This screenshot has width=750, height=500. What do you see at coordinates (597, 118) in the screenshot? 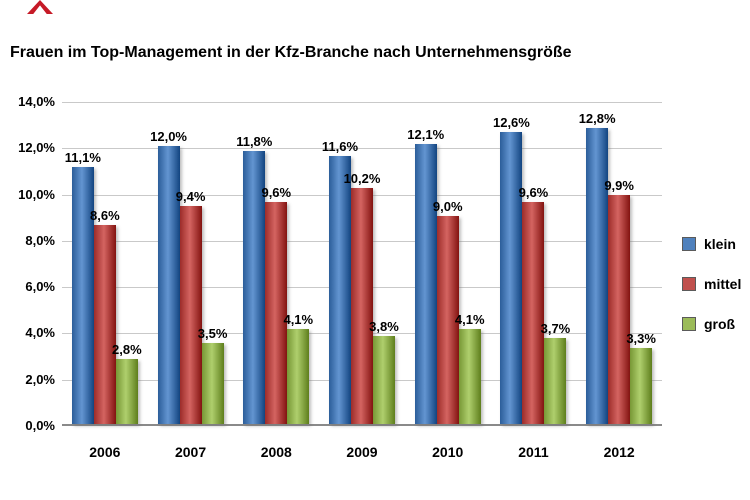
I see `value-label-klein-2012: 12,8%` at bounding box center [597, 118].